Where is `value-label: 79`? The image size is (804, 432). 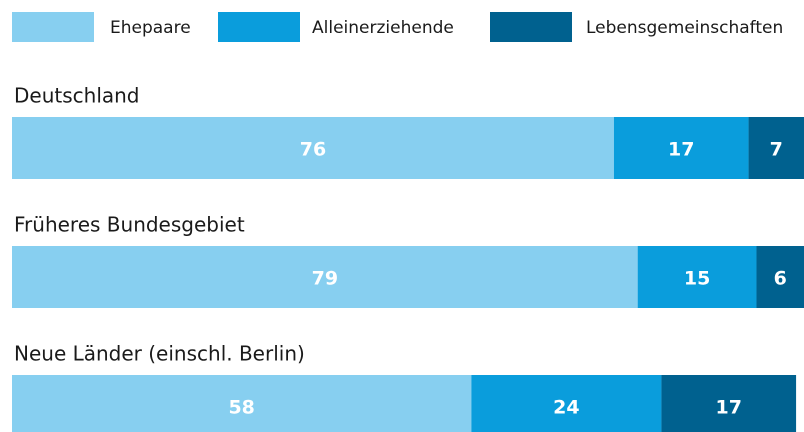
value-label: 79 is located at coordinates (325, 279).